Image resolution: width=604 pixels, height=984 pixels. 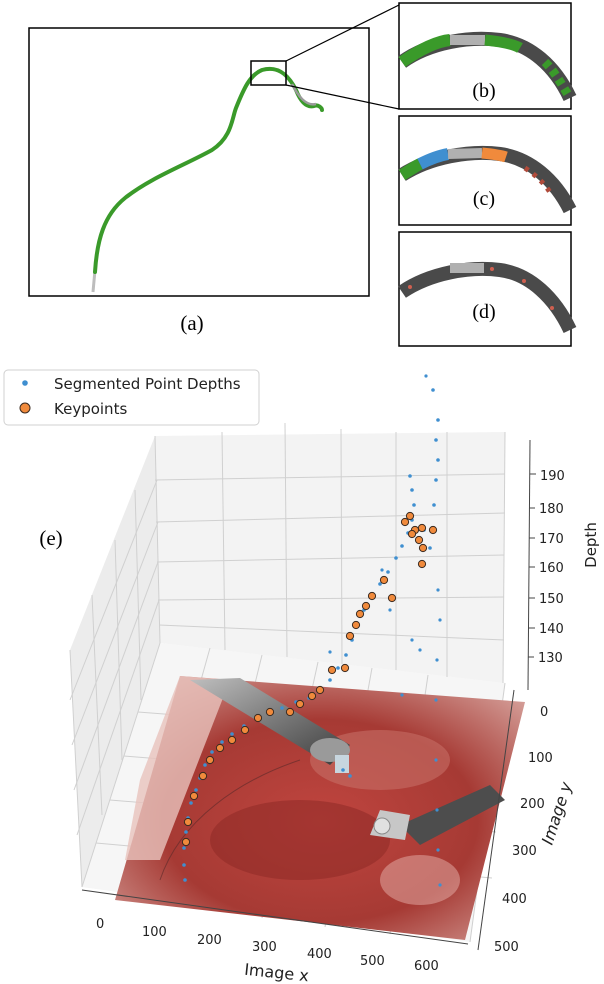 What do you see at coordinates (524, 851) in the screenshot?
I see `y-tick-300: 300` at bounding box center [524, 851].